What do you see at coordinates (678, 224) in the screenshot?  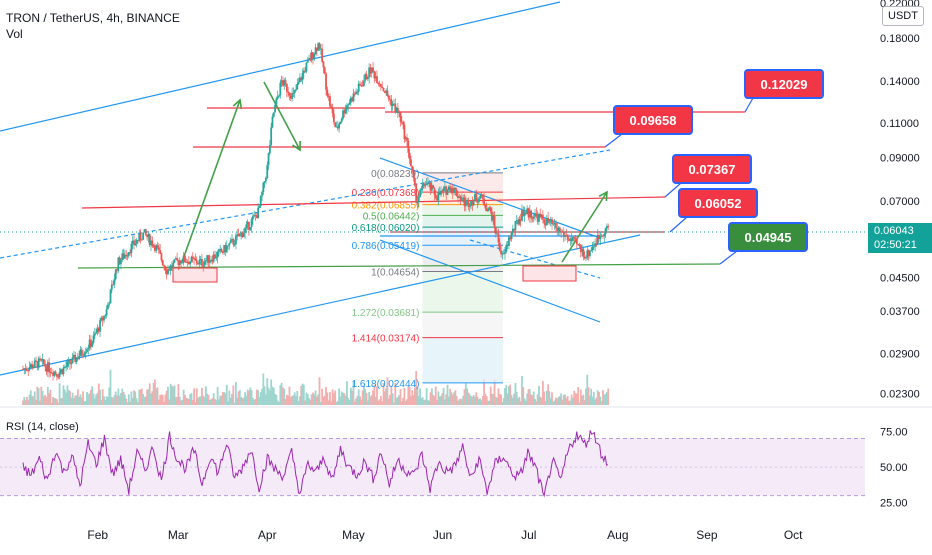 I see `callout-pointer` at bounding box center [678, 224].